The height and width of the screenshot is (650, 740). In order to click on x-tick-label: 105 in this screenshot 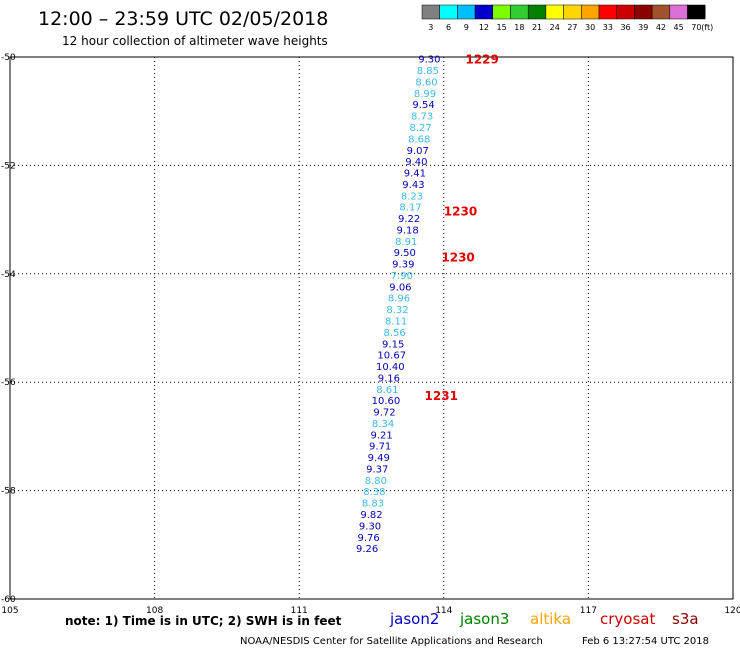, I will do `click(9, 611)`.